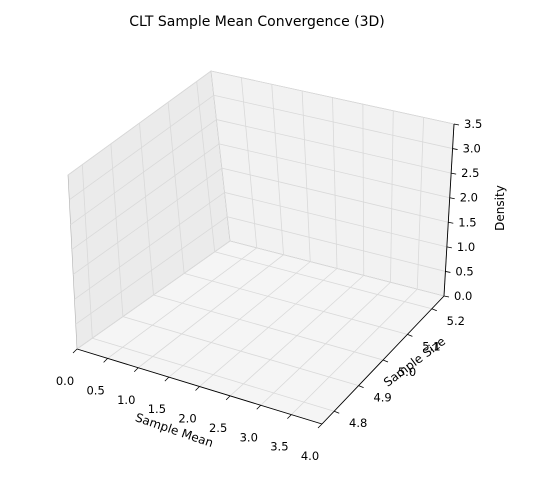  What do you see at coordinates (456, 321) in the screenshot?
I see `y-tick-label: 5.2` at bounding box center [456, 321].